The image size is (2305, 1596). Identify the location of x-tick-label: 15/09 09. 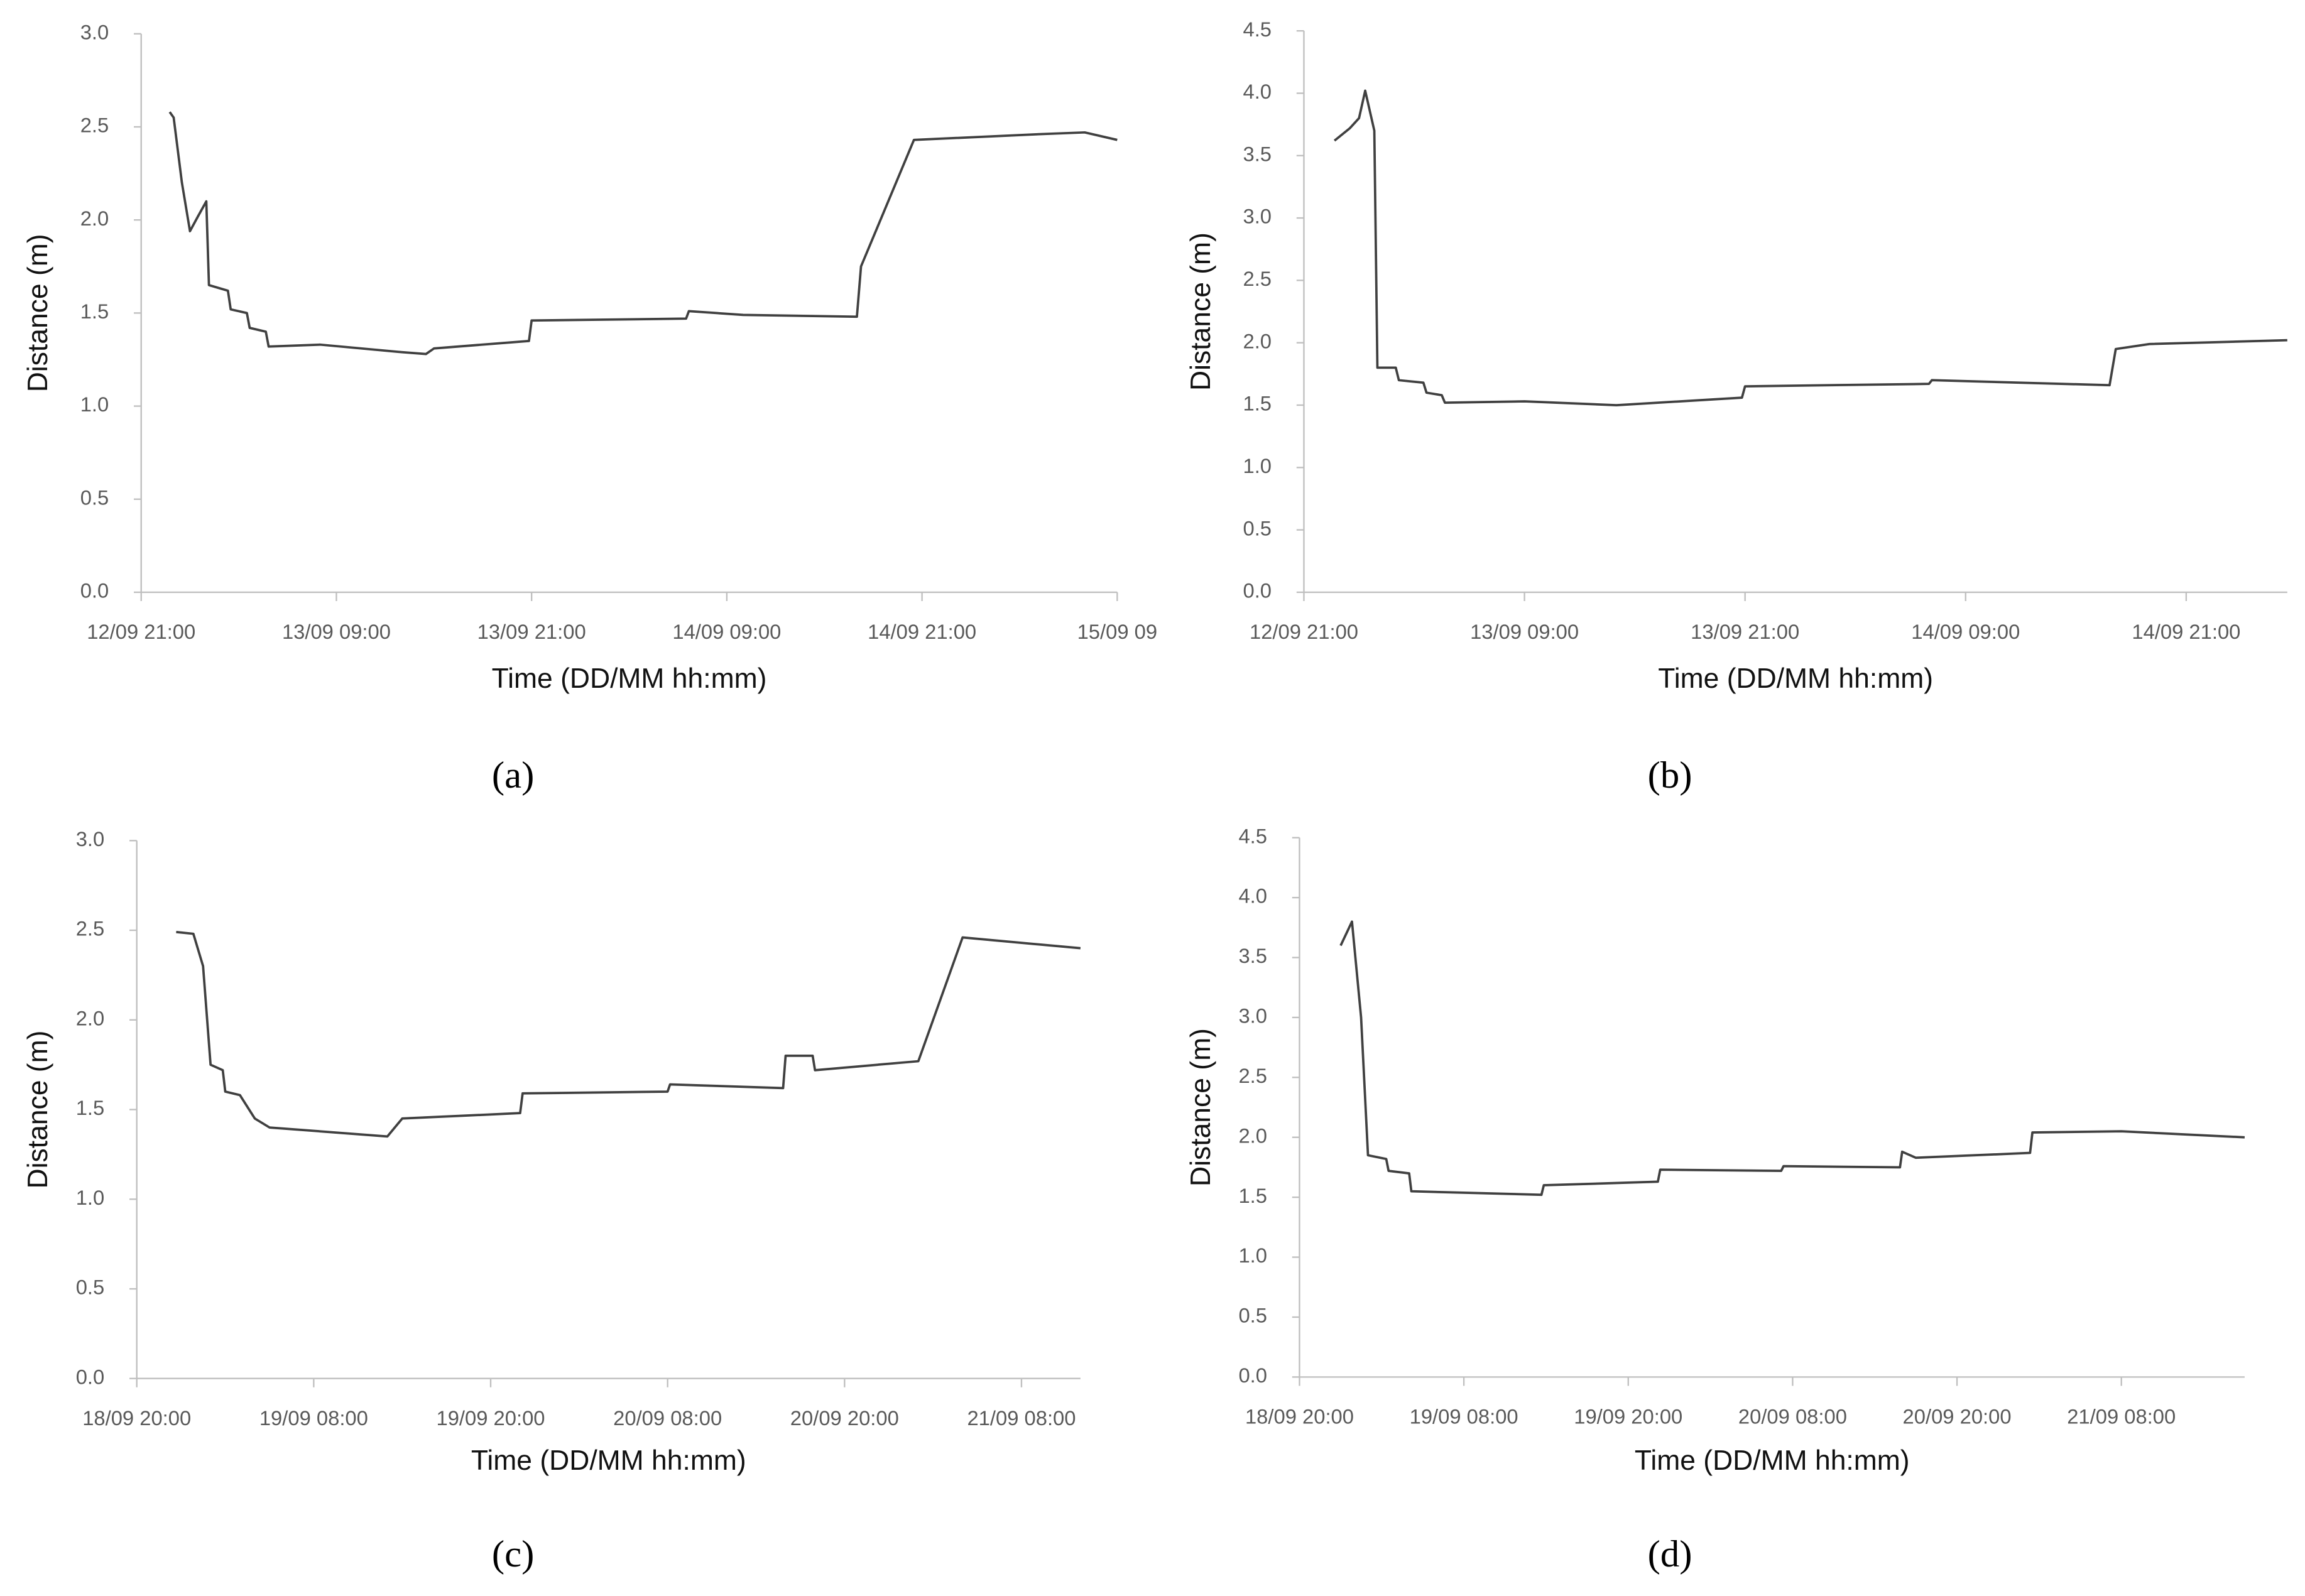
(1117, 631).